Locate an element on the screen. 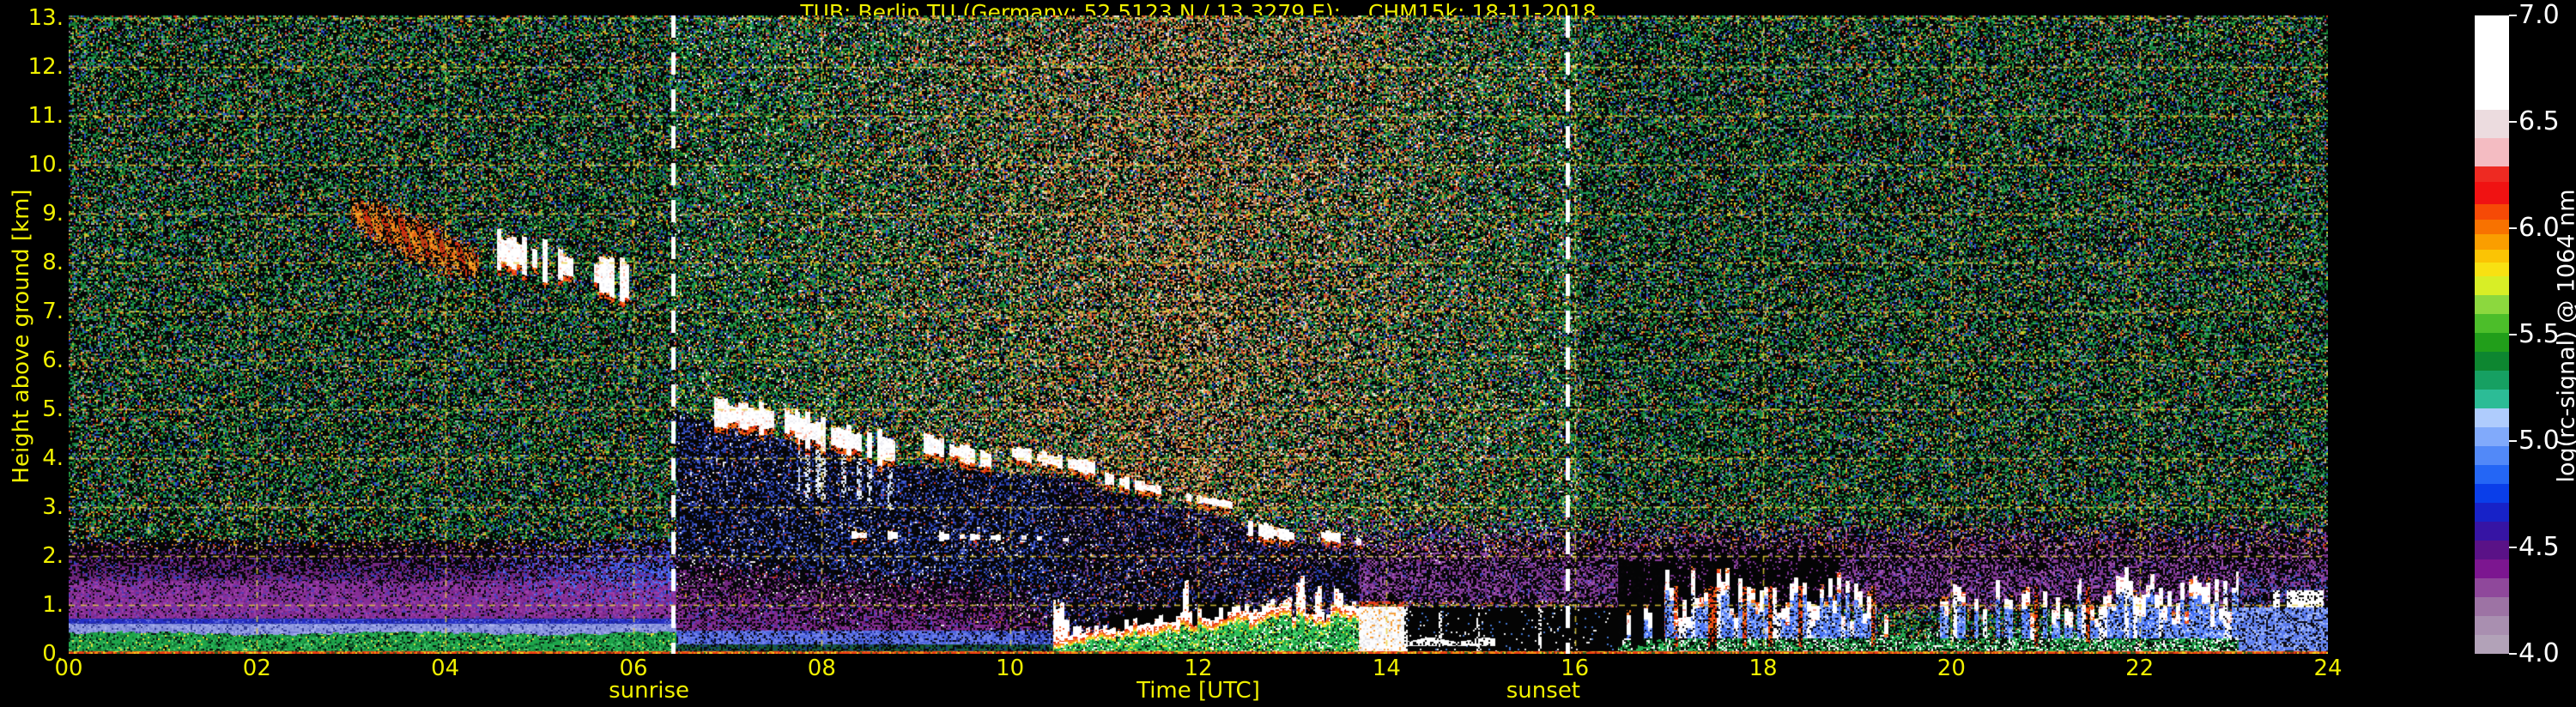 The height and width of the screenshot is (707, 2576). x-tick-label: 04 is located at coordinates (445, 668).